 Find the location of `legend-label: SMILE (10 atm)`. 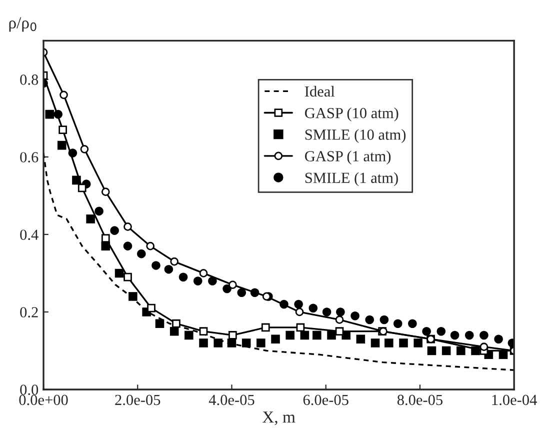

legend-label: SMILE (10 atm) is located at coordinates (355, 136).